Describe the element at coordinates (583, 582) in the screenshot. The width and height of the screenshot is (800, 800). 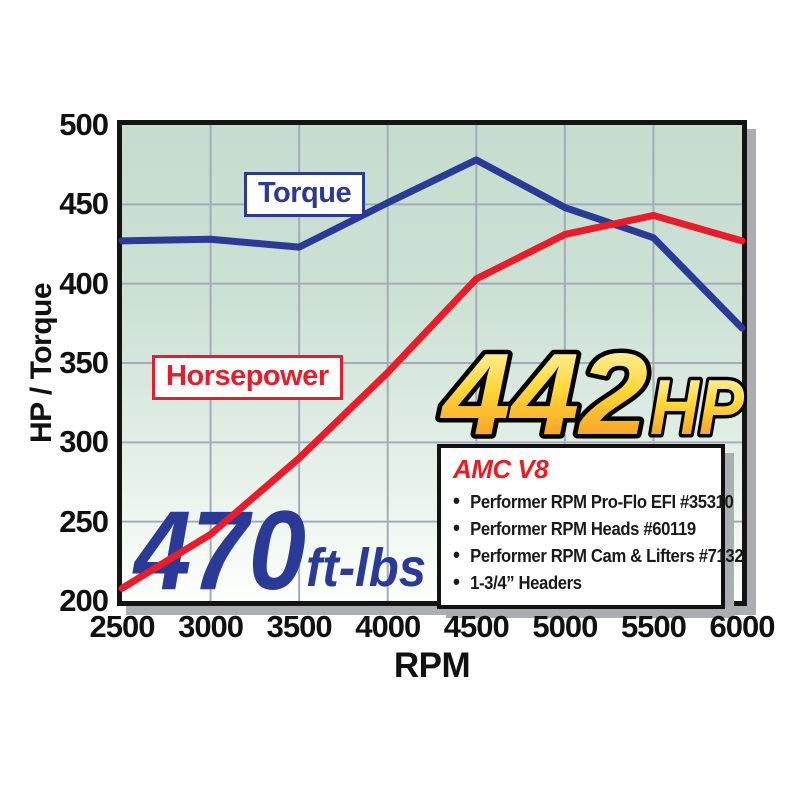
I see `engine-parts-item: 1-3/4” Headers` at that location.